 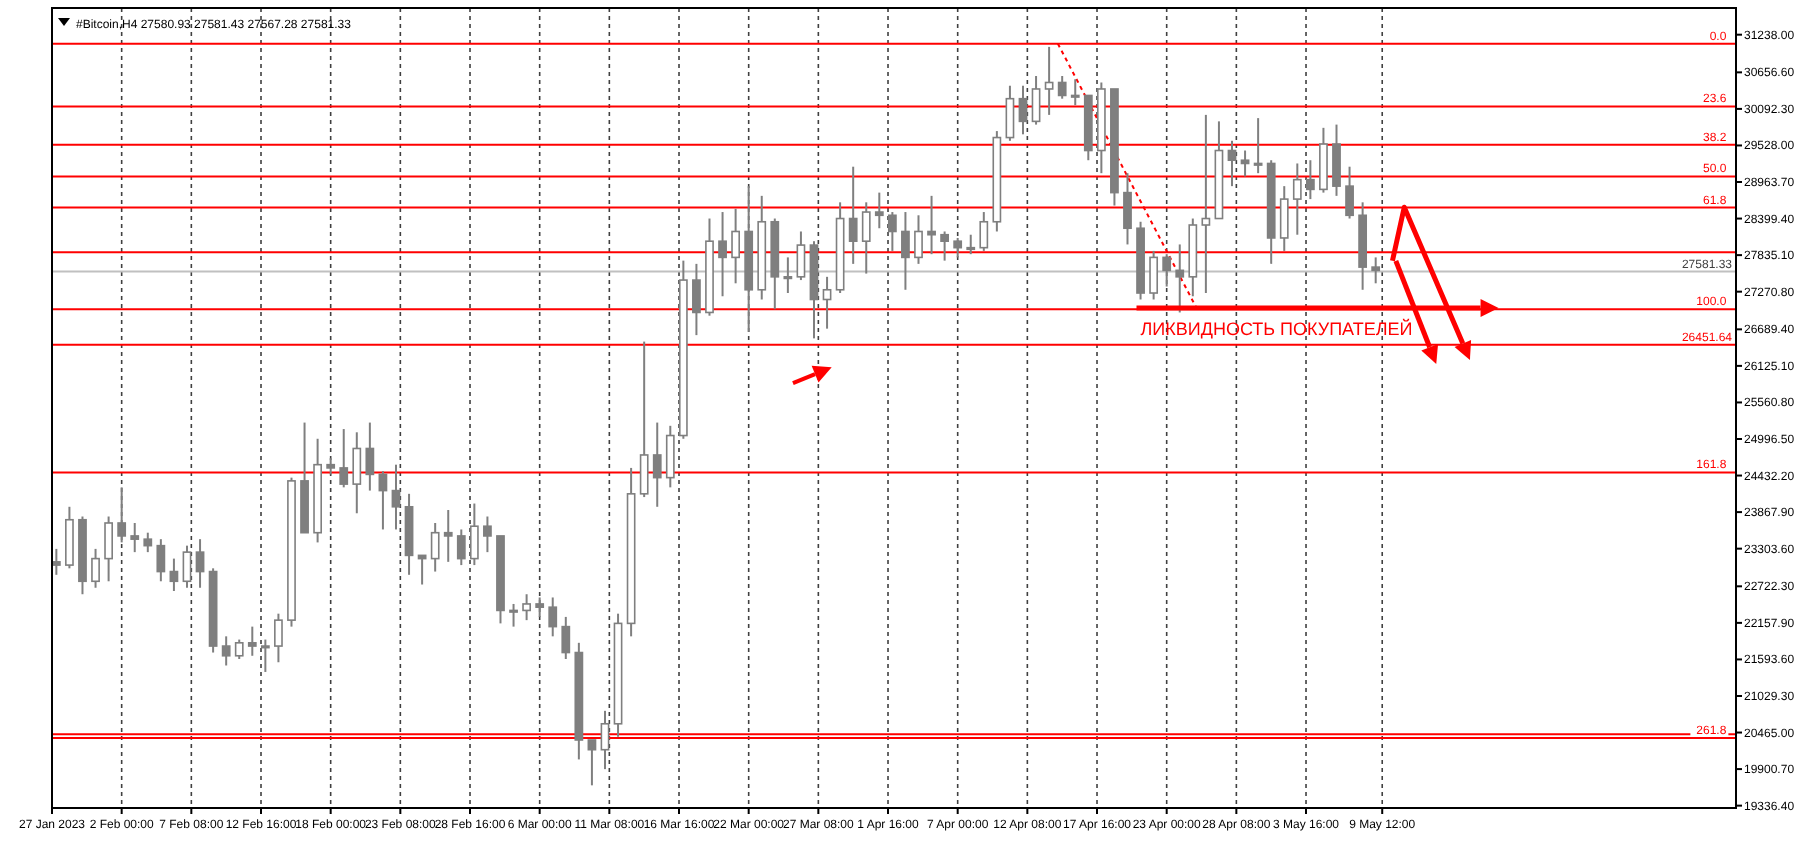 I want to click on annotation: ЛИКВИДНОСТЬ ПОКУПАТЕЛЕЙ, so click(x=1276, y=328).